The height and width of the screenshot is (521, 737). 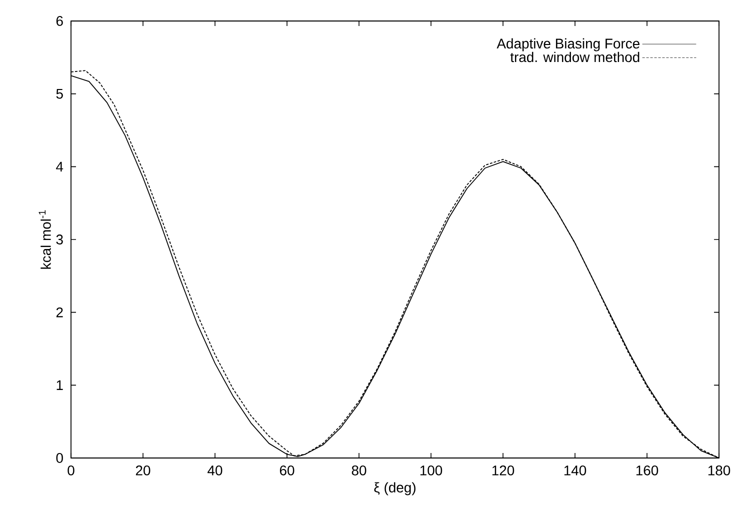 What do you see at coordinates (71, 470) in the screenshot?
I see `x-tick-label: 0` at bounding box center [71, 470].